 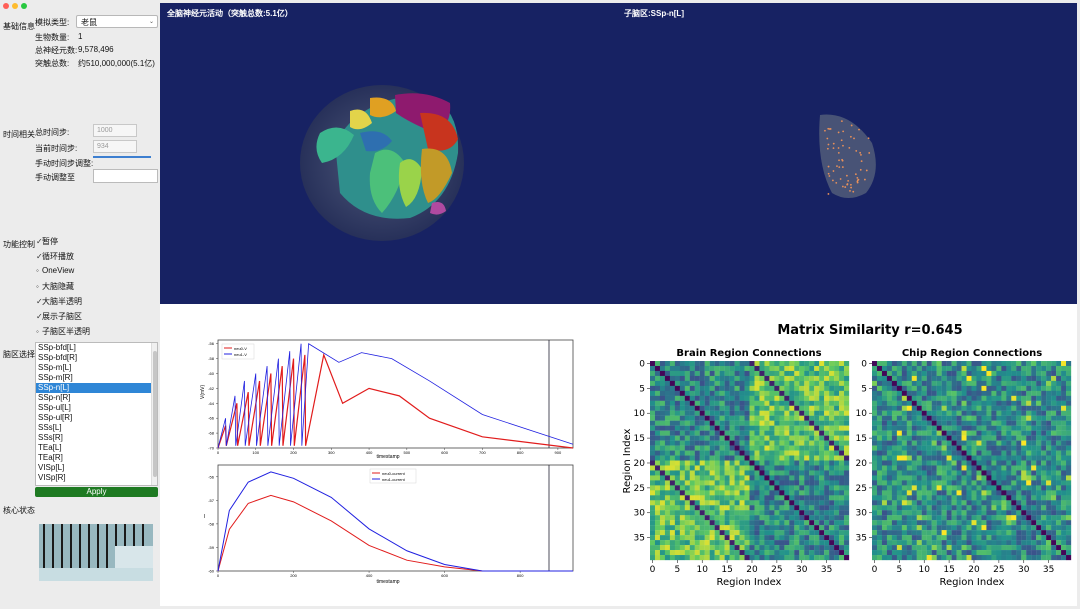 I want to click on manual-adjust-input, so click(x=125, y=176).